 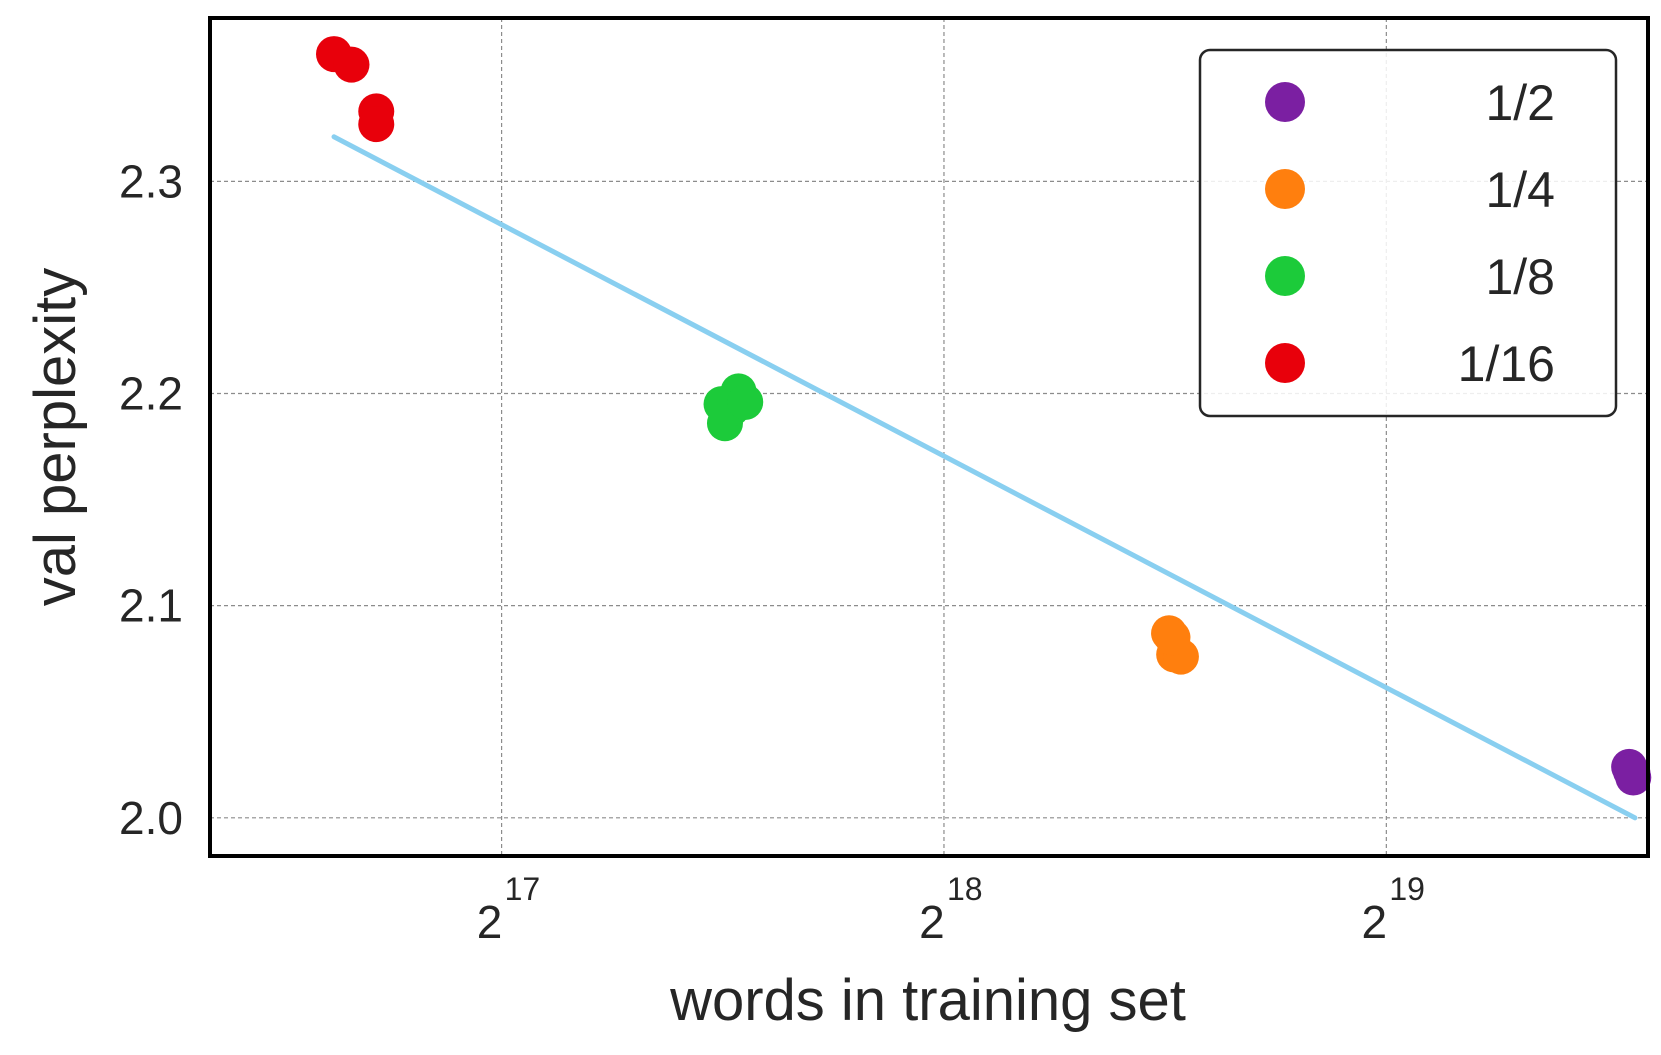 What do you see at coordinates (1520, 277) in the screenshot?
I see `legend-label: 1/8` at bounding box center [1520, 277].